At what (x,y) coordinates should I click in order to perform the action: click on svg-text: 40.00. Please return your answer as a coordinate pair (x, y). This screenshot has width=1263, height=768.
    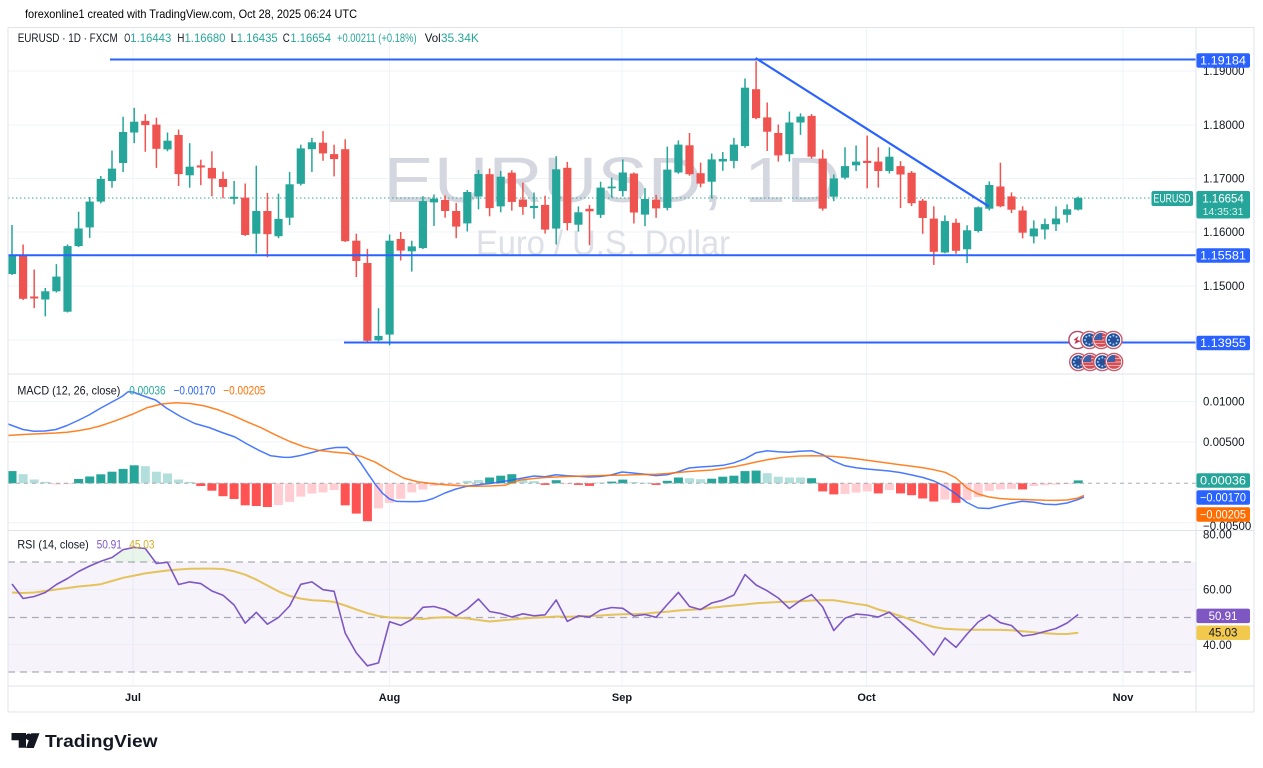
    Looking at the image, I should click on (1217, 646).